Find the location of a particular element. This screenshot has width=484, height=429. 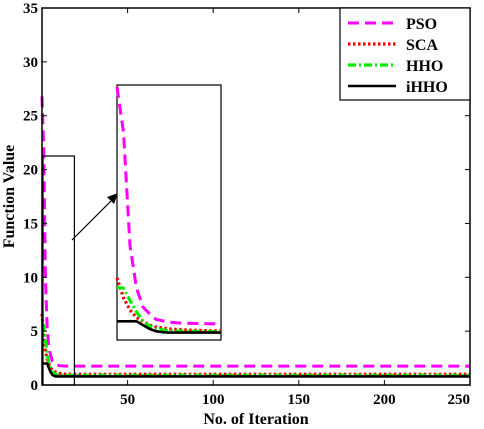

inset-line-ihho is located at coordinates (169, 326).